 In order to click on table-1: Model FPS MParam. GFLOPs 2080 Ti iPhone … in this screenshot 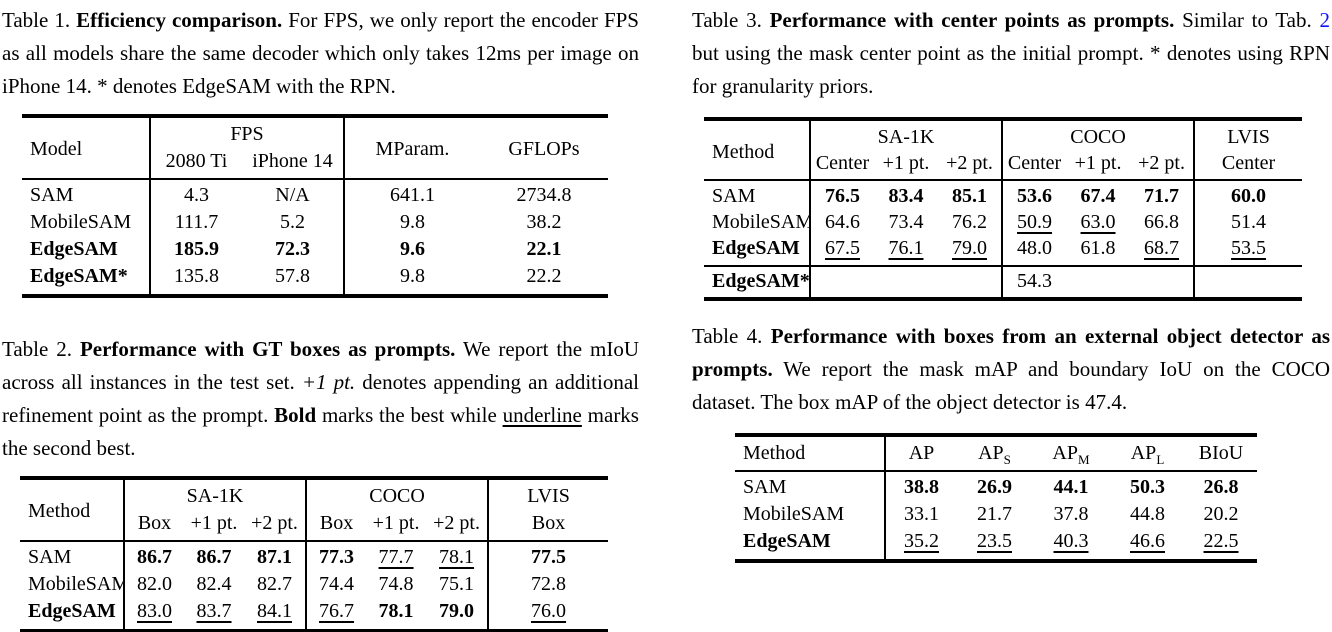, I will do `click(315, 206)`.